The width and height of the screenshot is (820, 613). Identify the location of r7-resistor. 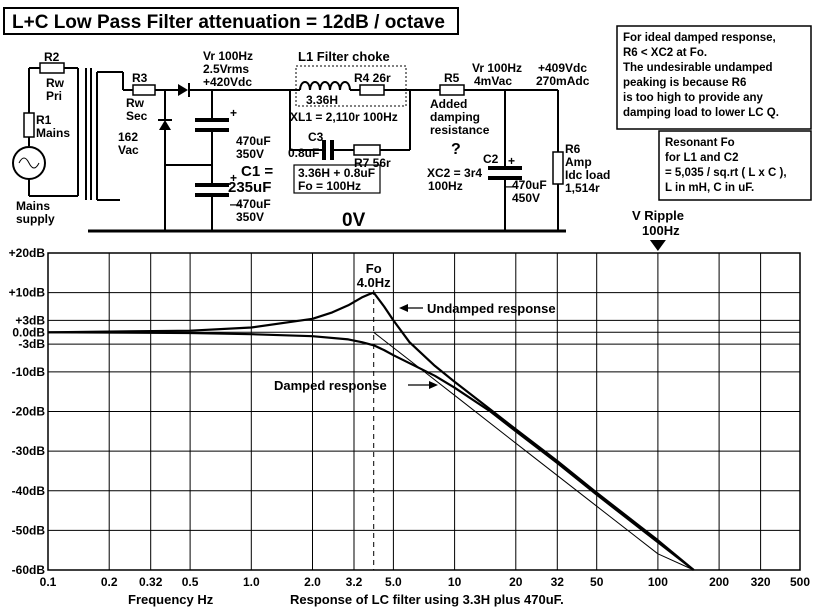
(367, 150).